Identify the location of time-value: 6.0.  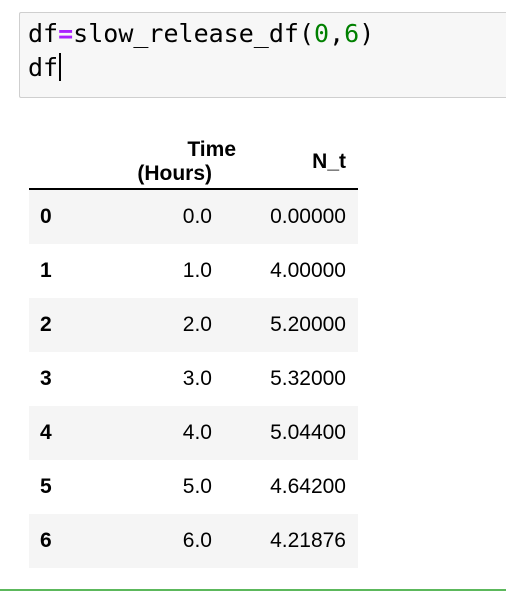
(197, 540).